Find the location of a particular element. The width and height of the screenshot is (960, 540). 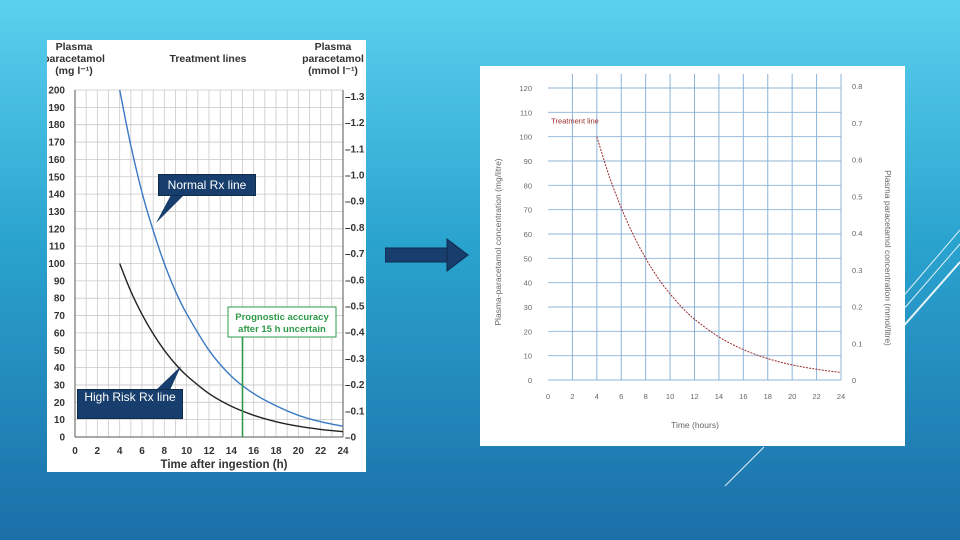

left-y2-tick-label: –1.1 is located at coordinates (355, 149).